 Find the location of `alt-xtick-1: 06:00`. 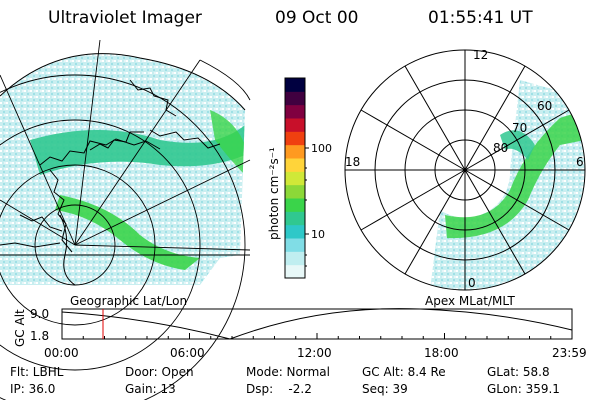

alt-xtick-1: 06:00 is located at coordinates (187, 353).